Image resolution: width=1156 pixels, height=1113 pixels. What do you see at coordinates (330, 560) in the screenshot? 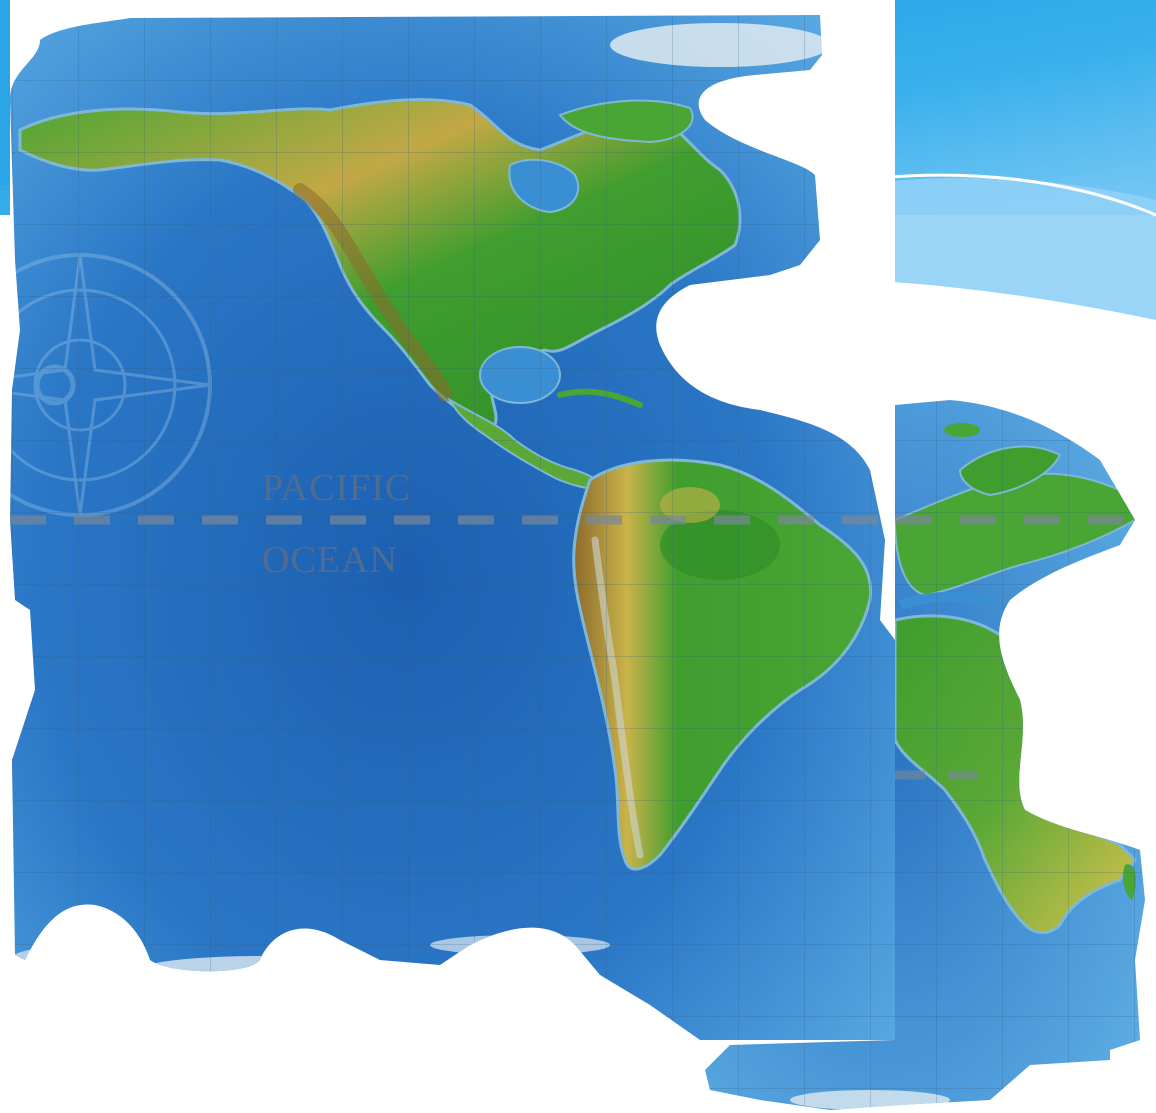
I see `pacific-label-line2: OCEAN` at bounding box center [330, 560].